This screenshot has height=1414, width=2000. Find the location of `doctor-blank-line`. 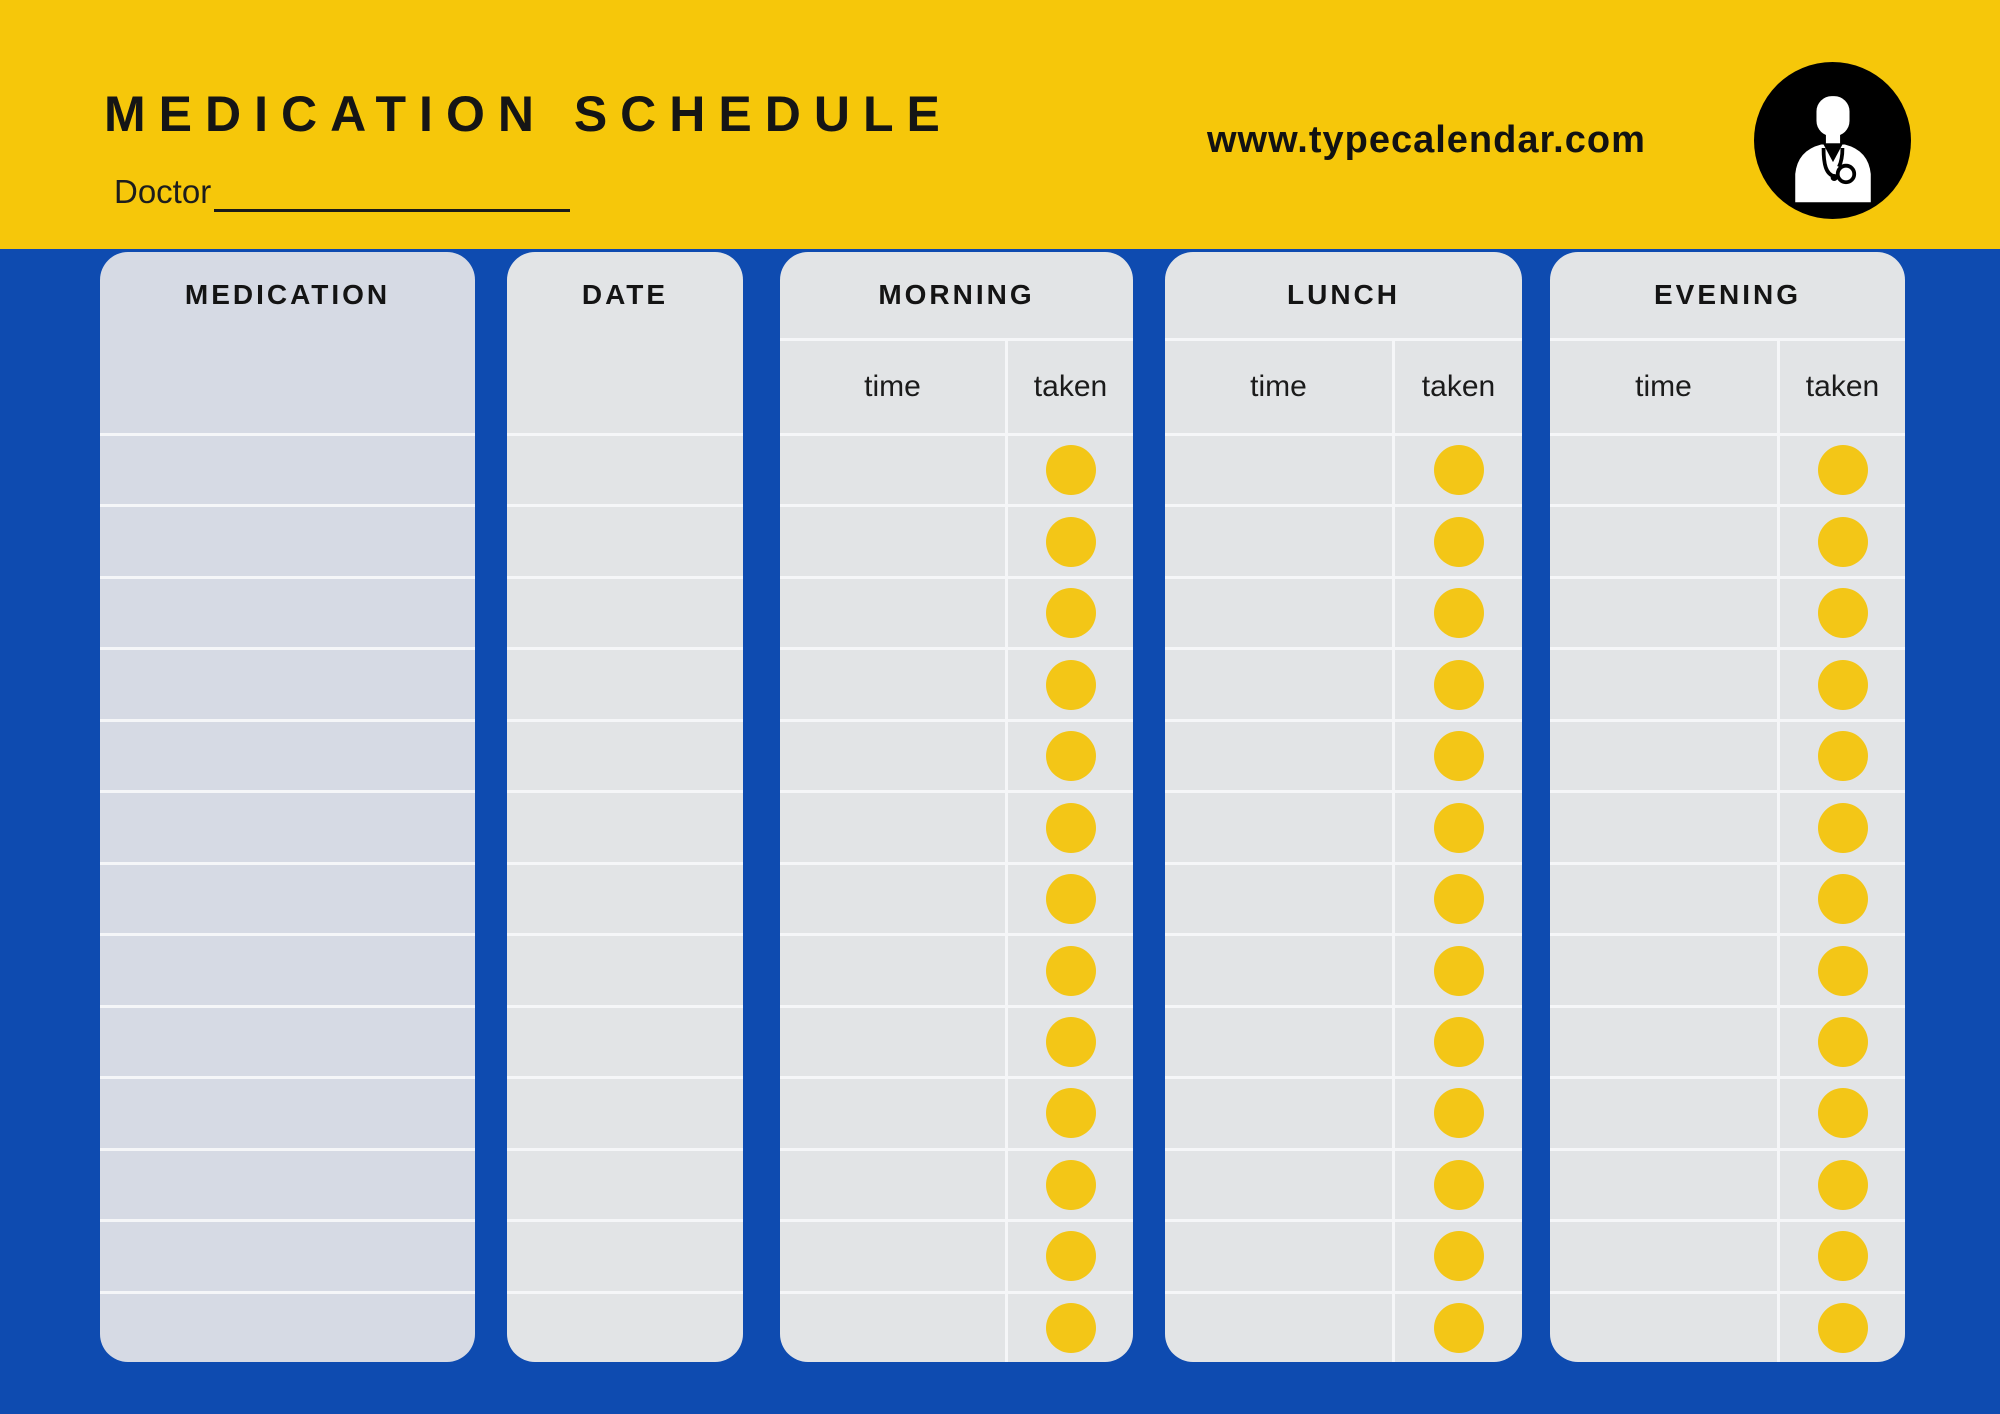

doctor-blank-line is located at coordinates (392, 193).